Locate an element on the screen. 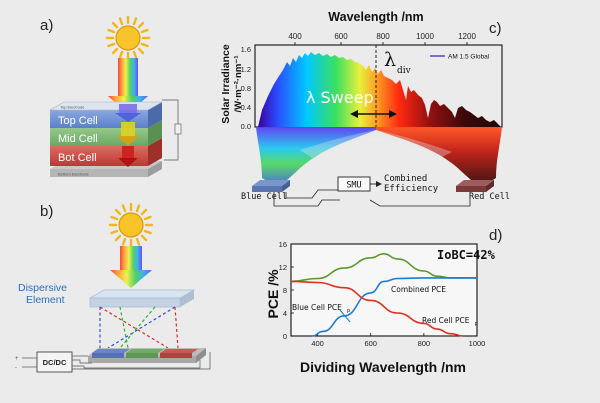  spectrum-y-tick: 1.2 is located at coordinates (246, 69).